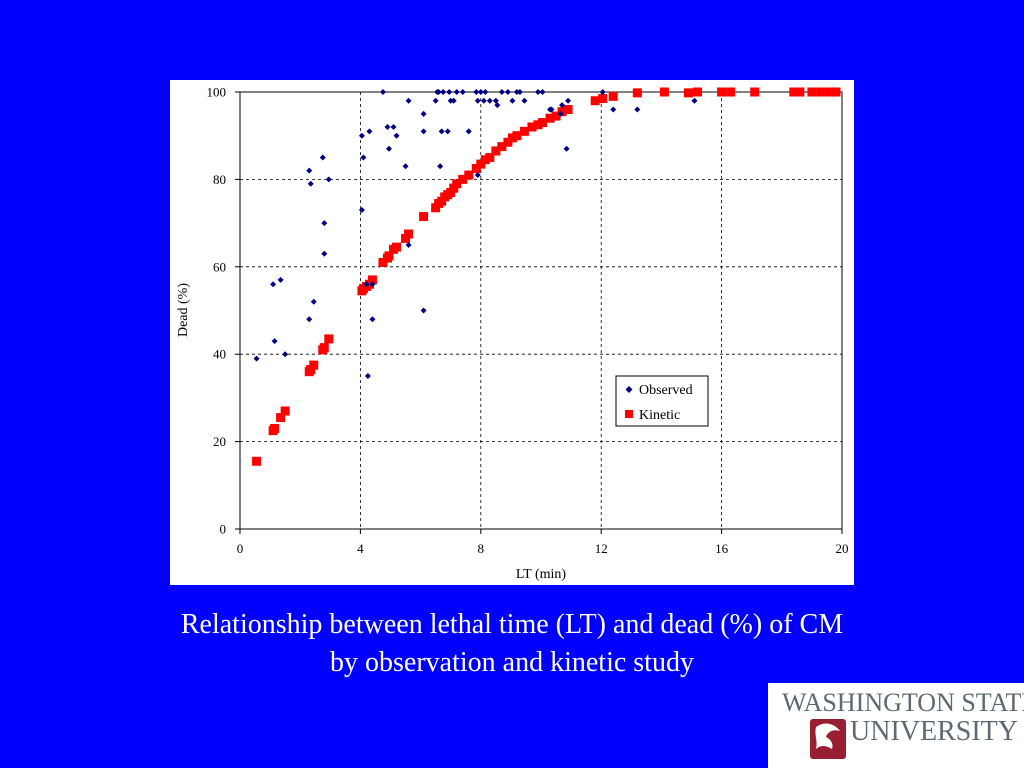 This screenshot has height=768, width=1024. Describe the element at coordinates (219, 441) in the screenshot. I see `y-tick-label: 20` at that location.